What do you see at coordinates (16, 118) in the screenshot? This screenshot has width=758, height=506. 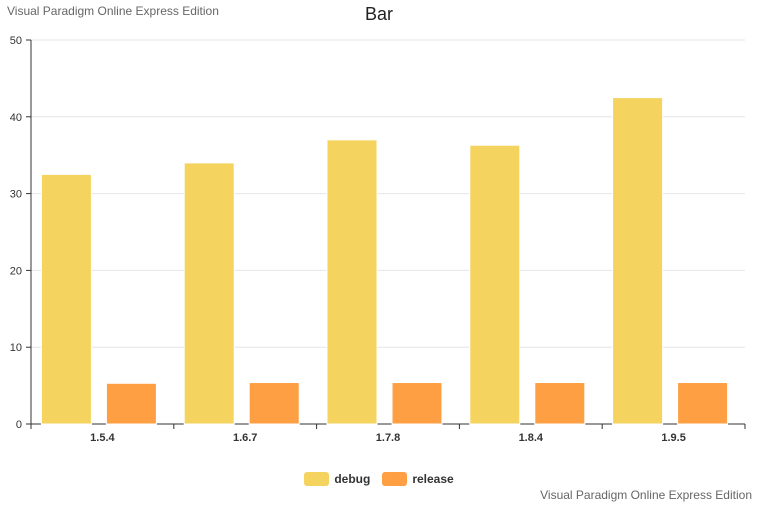 I see `y-tick-label: 40` at bounding box center [16, 118].